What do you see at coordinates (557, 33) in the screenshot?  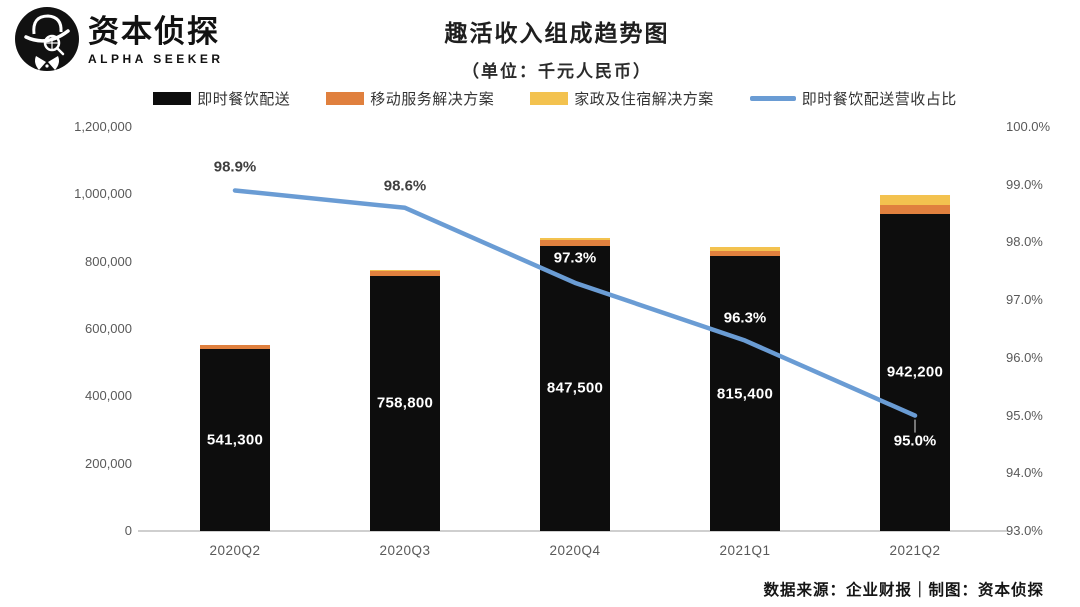 I see `chart-title: 趣活收入组成趋势图` at bounding box center [557, 33].